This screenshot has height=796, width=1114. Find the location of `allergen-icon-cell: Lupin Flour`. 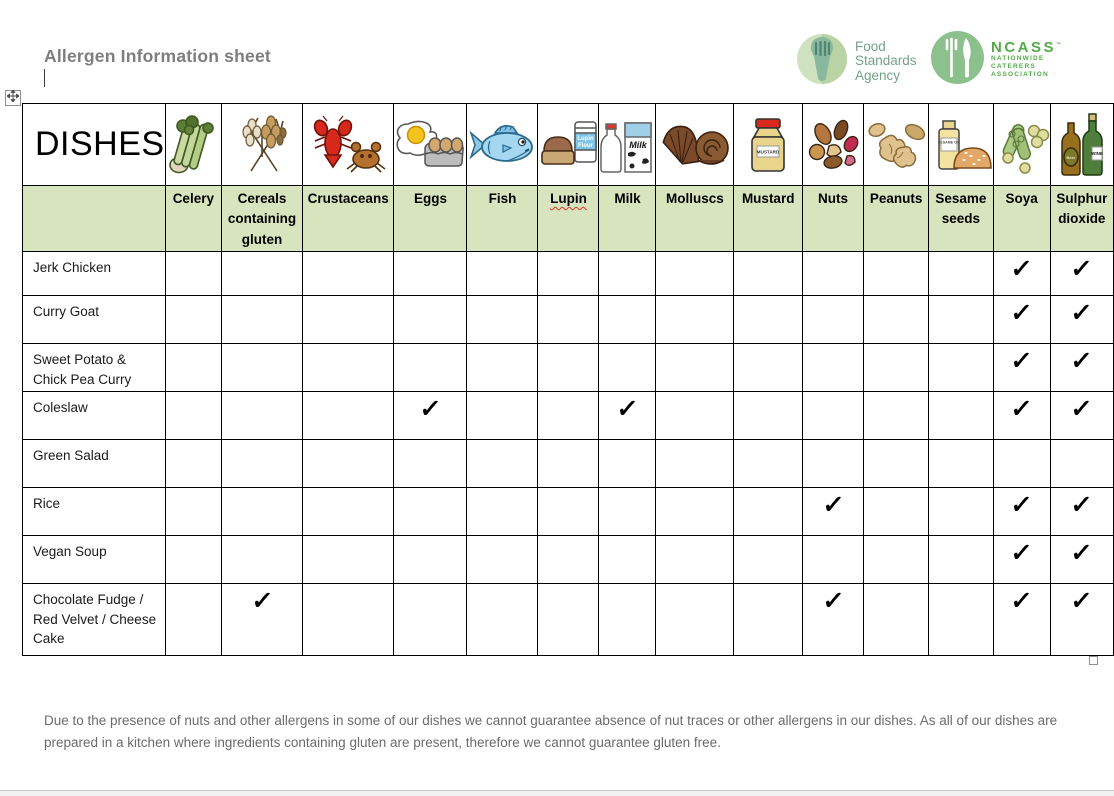

allergen-icon-cell: Lupin Flour is located at coordinates (568, 144).